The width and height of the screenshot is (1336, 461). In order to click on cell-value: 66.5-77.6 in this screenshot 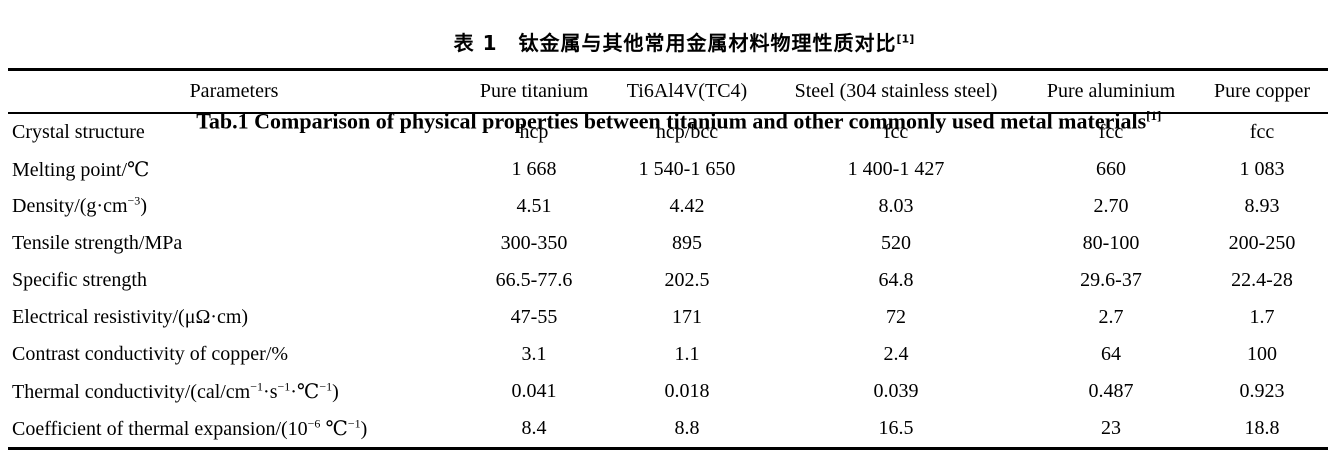, I will do `click(534, 280)`.